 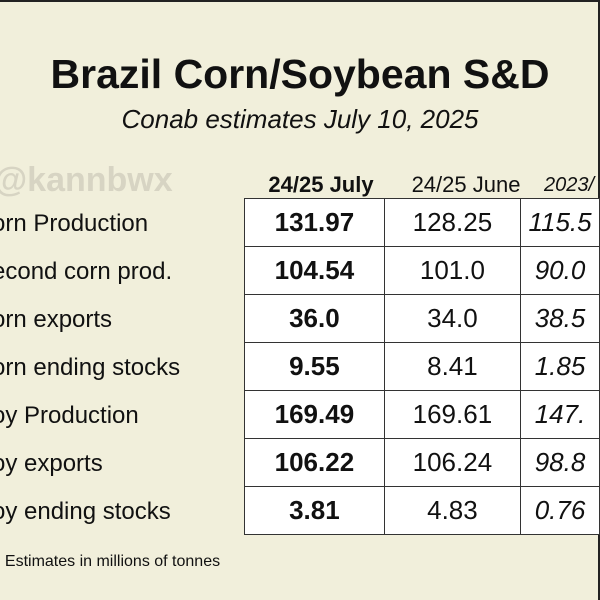 What do you see at coordinates (452, 462) in the screenshot?
I see `table-cell-june: 106.24` at bounding box center [452, 462].